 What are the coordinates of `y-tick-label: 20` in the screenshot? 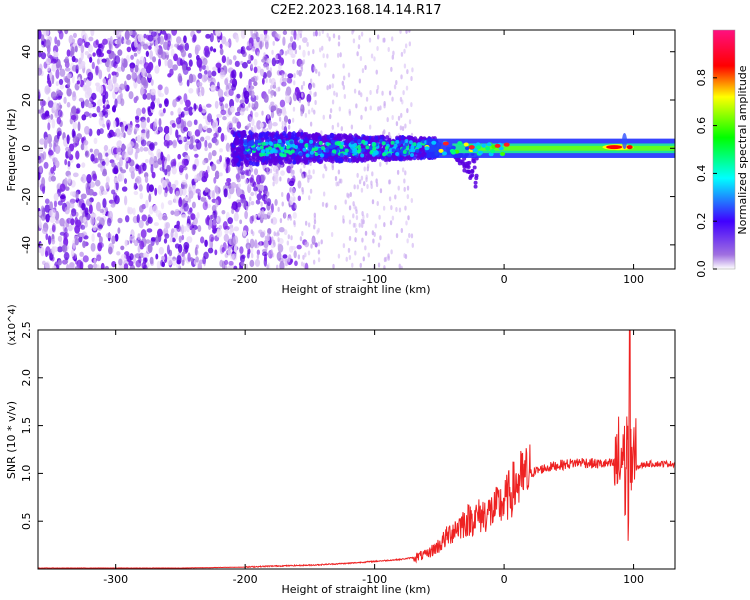 It's located at (26, 100).